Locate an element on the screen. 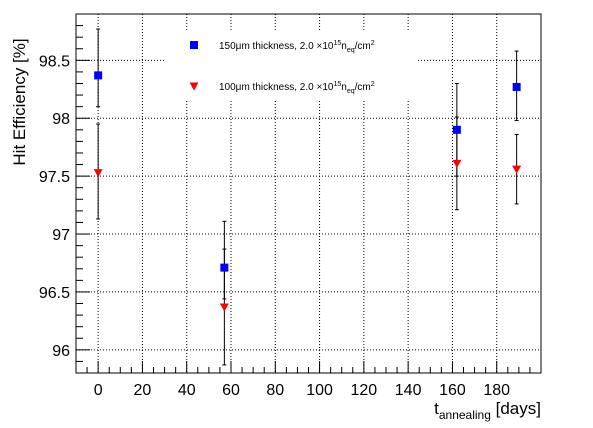 The image size is (593, 428). legend-box is located at coordinates (291, 65).